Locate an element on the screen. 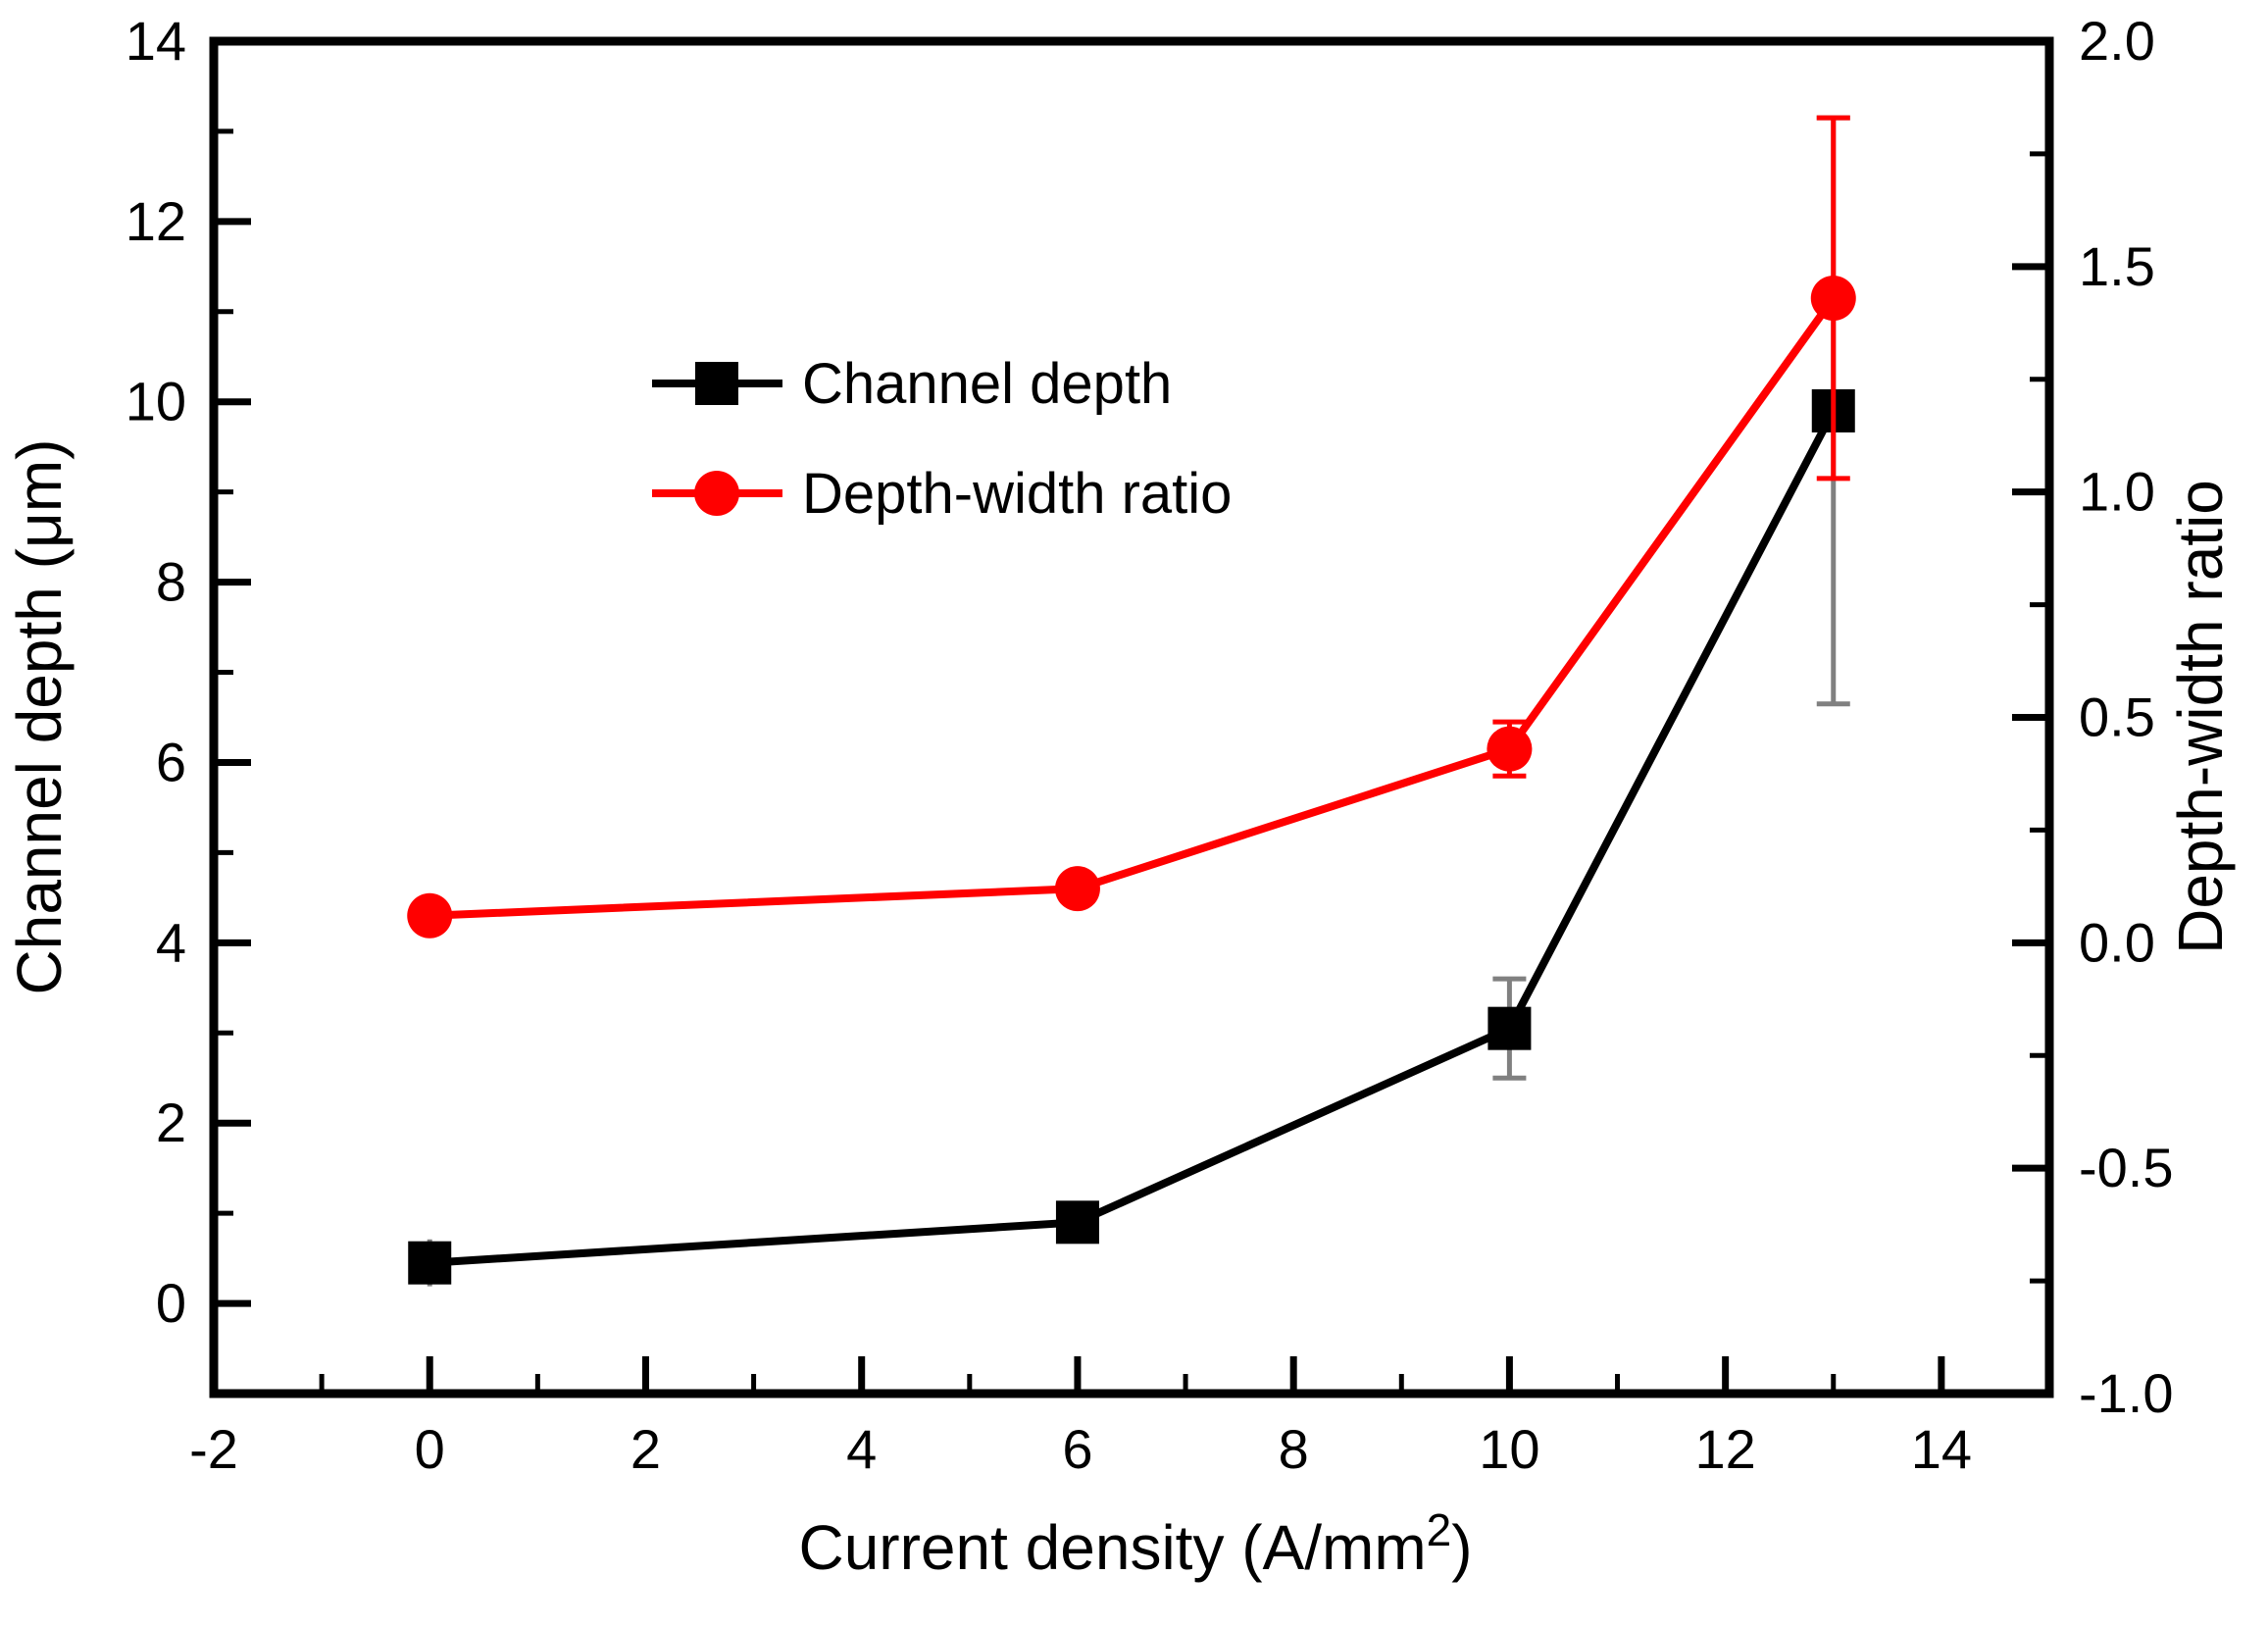  legend-marker-circle is located at coordinates (716, 493).